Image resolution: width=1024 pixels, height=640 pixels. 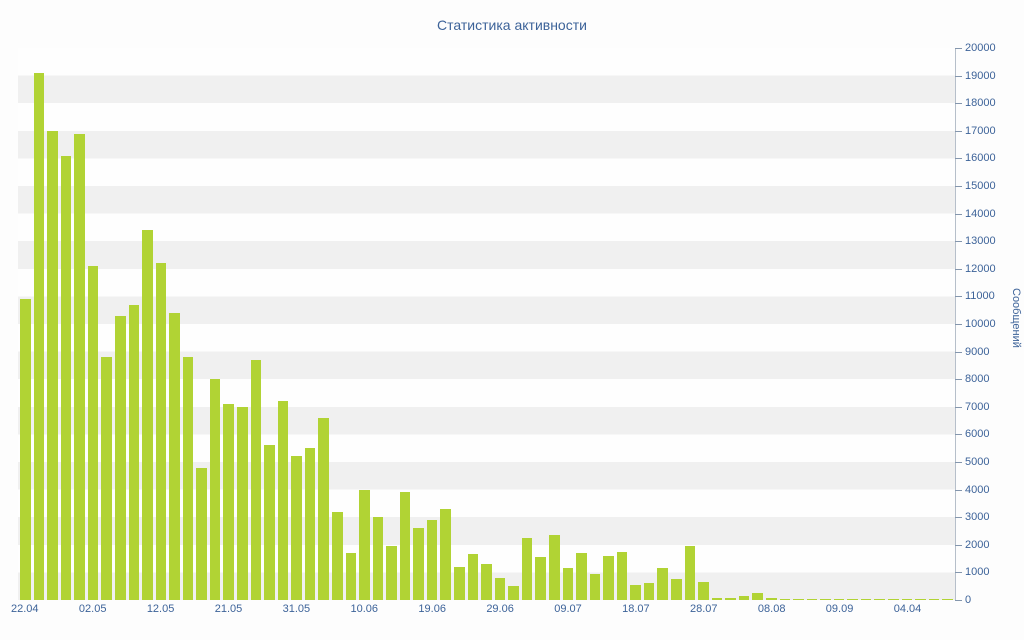 I want to click on y-tick-label: 11000, so click(x=980, y=296).